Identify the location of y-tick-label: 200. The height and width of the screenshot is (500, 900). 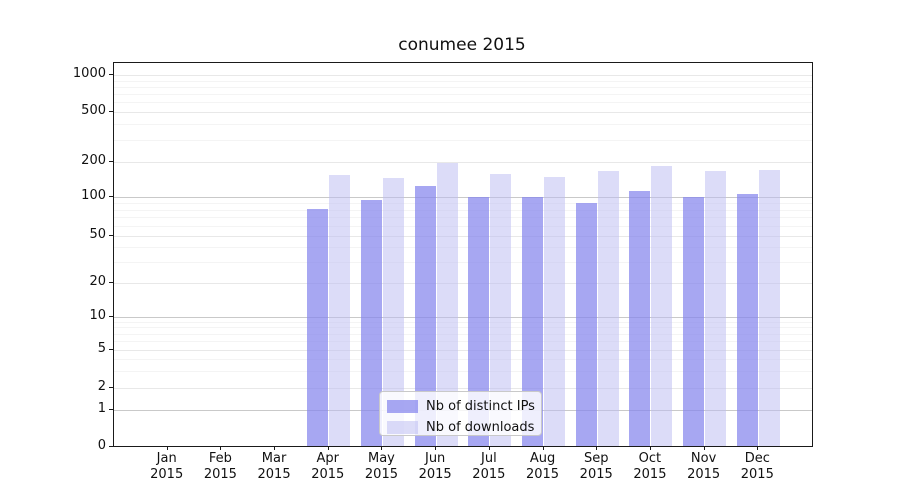
(93, 160).